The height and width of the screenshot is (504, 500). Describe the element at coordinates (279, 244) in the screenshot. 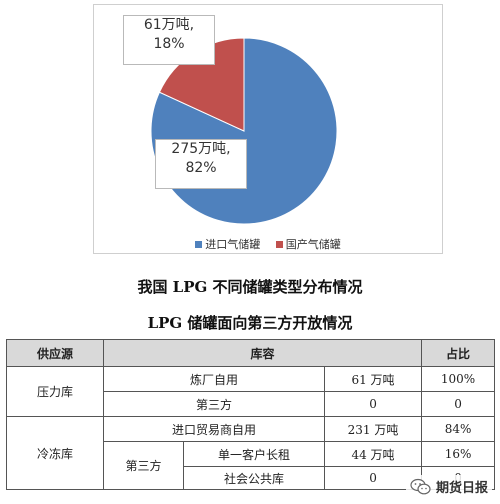

I see `legend-swatch-domestic` at that location.